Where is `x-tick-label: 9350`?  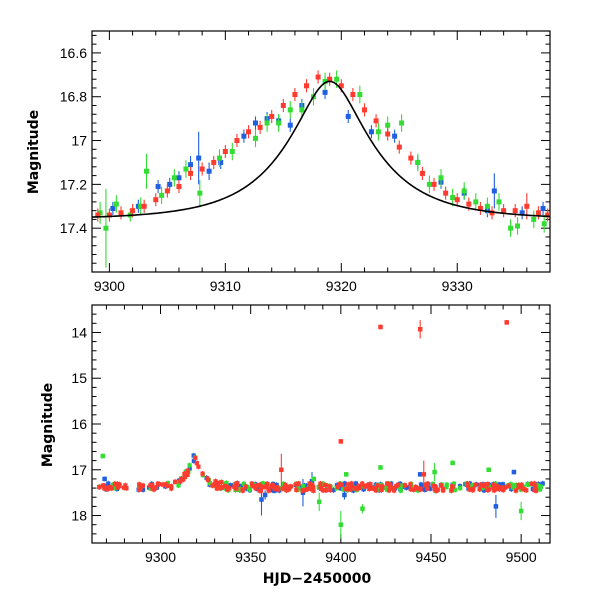
x-tick-label: 9350 is located at coordinates (250, 557).